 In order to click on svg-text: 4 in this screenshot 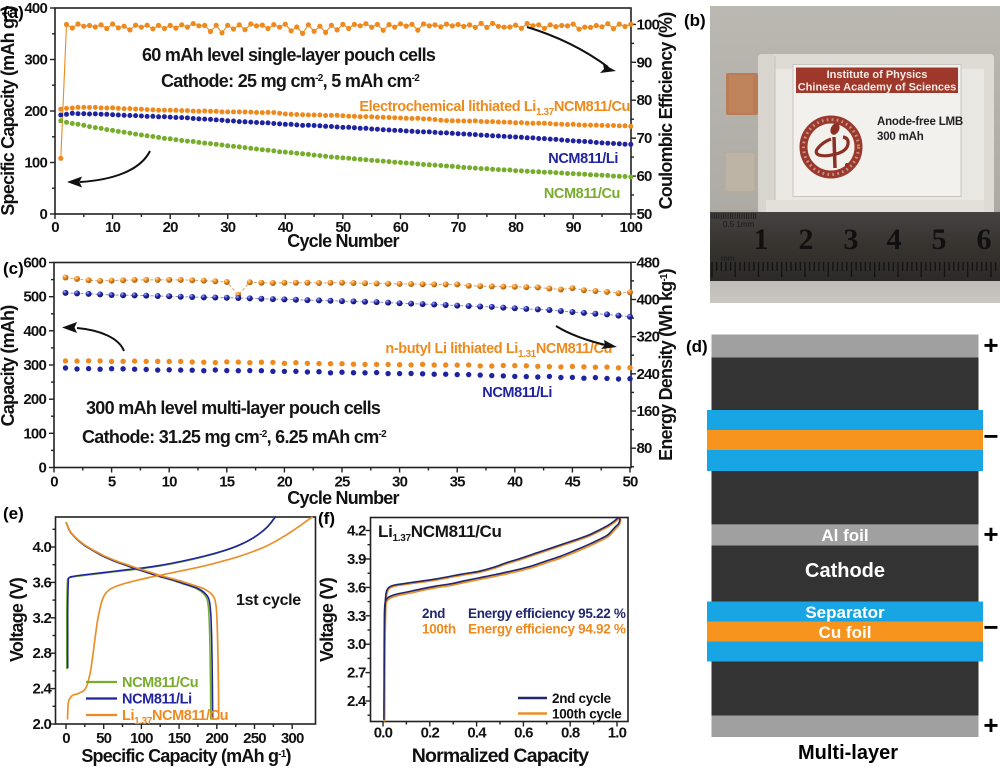, I will do `click(894, 239)`.